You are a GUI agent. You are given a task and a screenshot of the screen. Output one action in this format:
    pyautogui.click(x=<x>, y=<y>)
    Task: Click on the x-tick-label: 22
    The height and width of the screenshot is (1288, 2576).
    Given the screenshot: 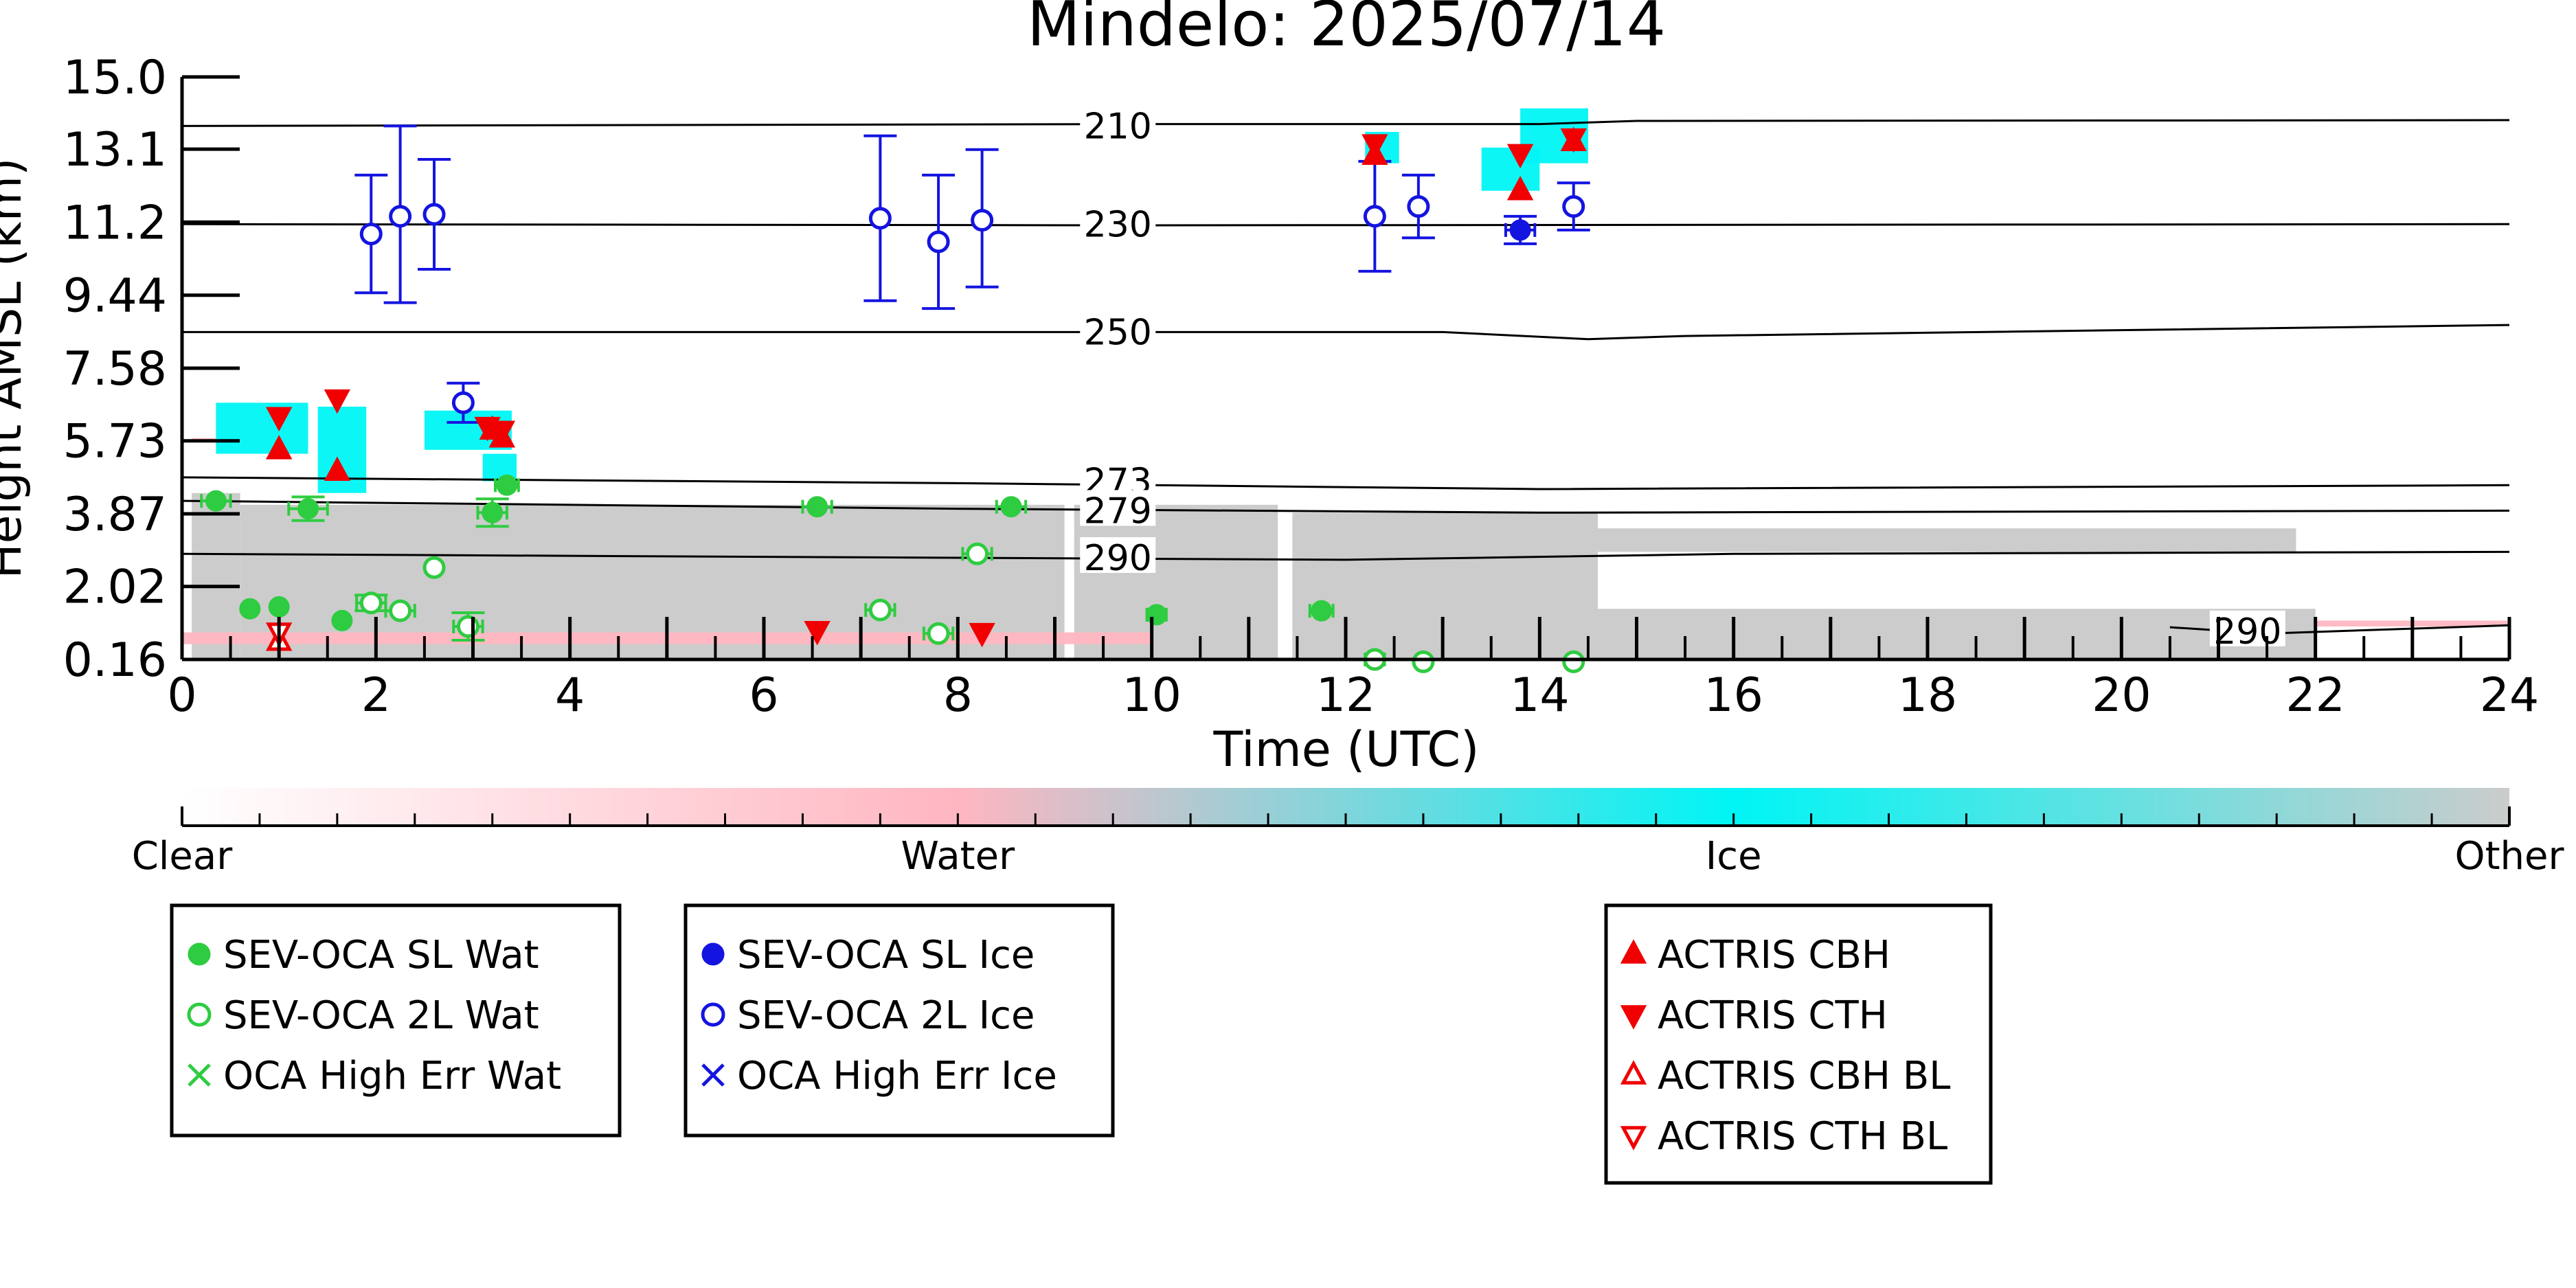 What is the action you would take?
    pyautogui.click(x=2315, y=695)
    